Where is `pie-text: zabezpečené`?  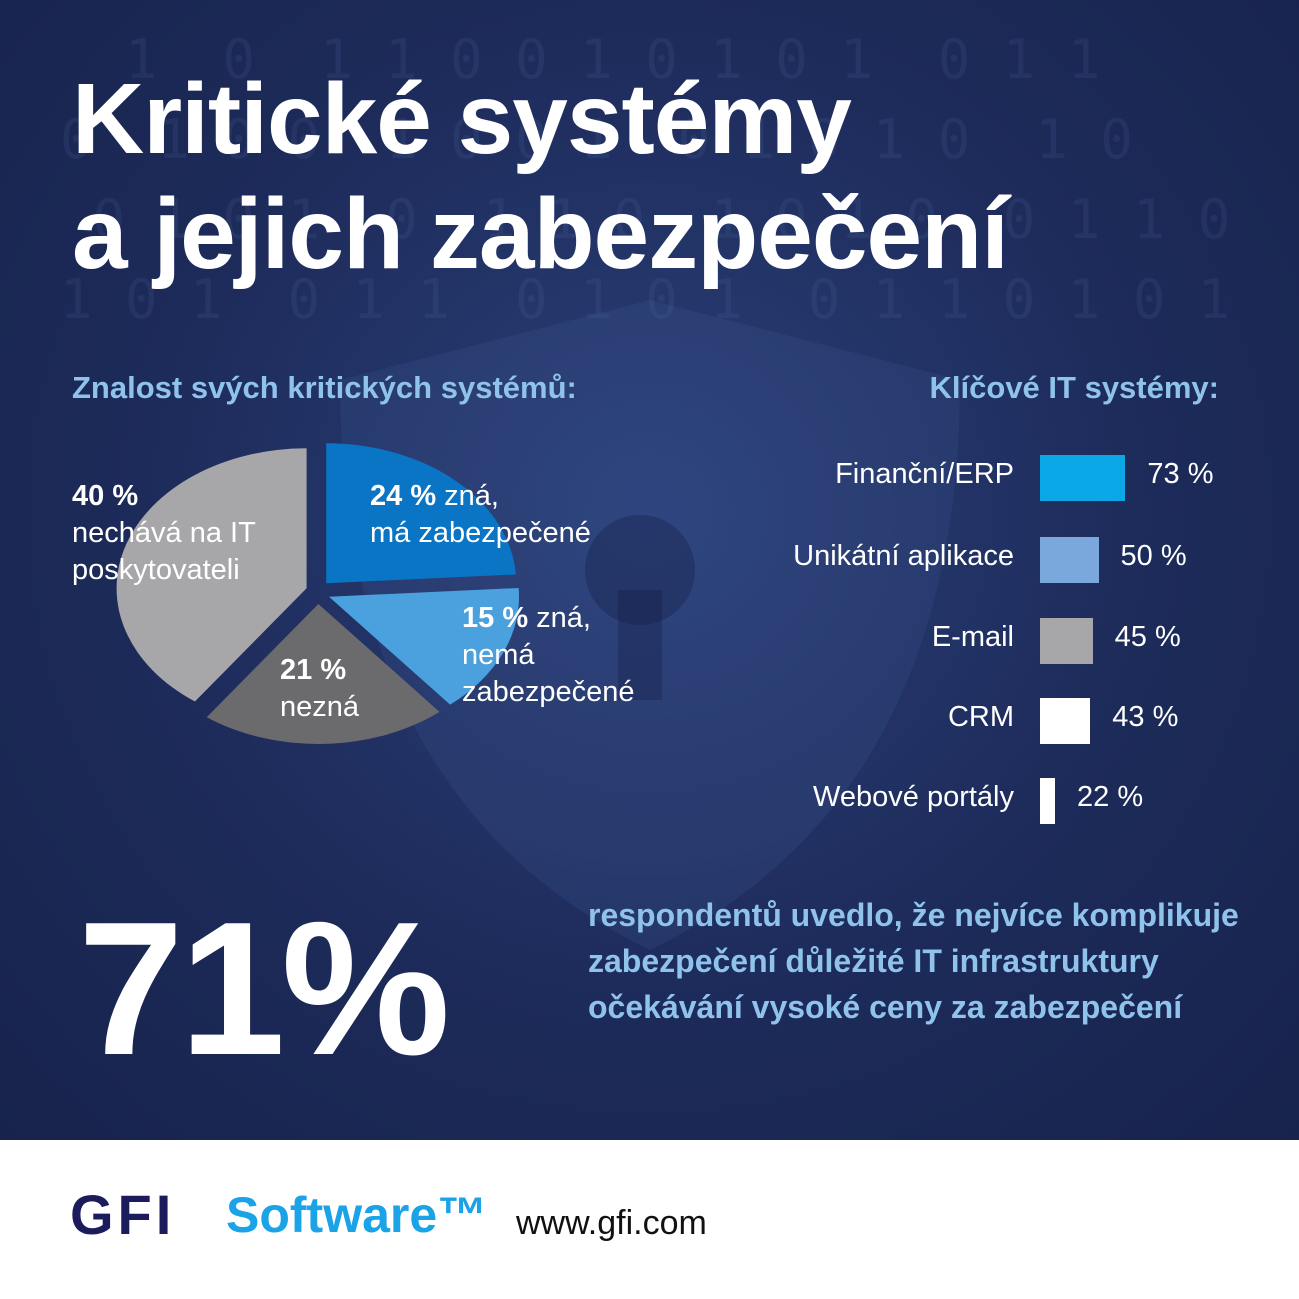
pie-text: zabezpečené is located at coordinates (548, 692).